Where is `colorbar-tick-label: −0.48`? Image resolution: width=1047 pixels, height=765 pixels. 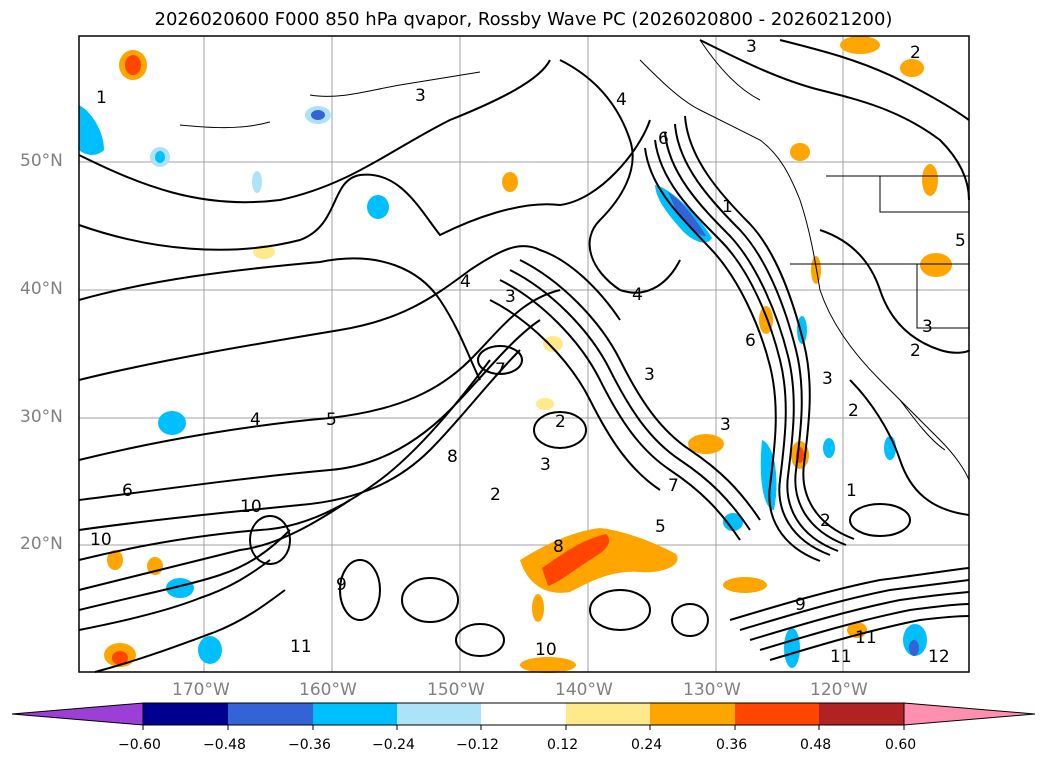 colorbar-tick-label: −0.48 is located at coordinates (224, 745).